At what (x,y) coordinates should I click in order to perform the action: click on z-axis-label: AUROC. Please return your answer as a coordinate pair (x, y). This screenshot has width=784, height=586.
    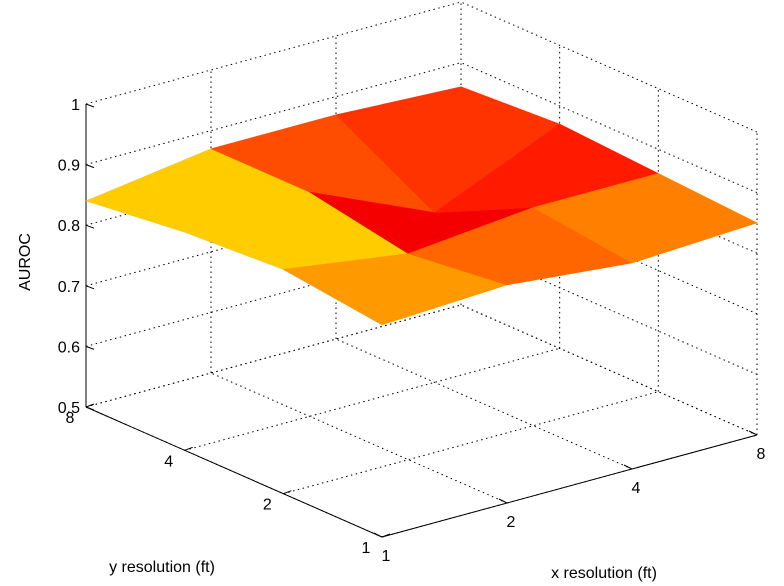
    Looking at the image, I should click on (25, 262).